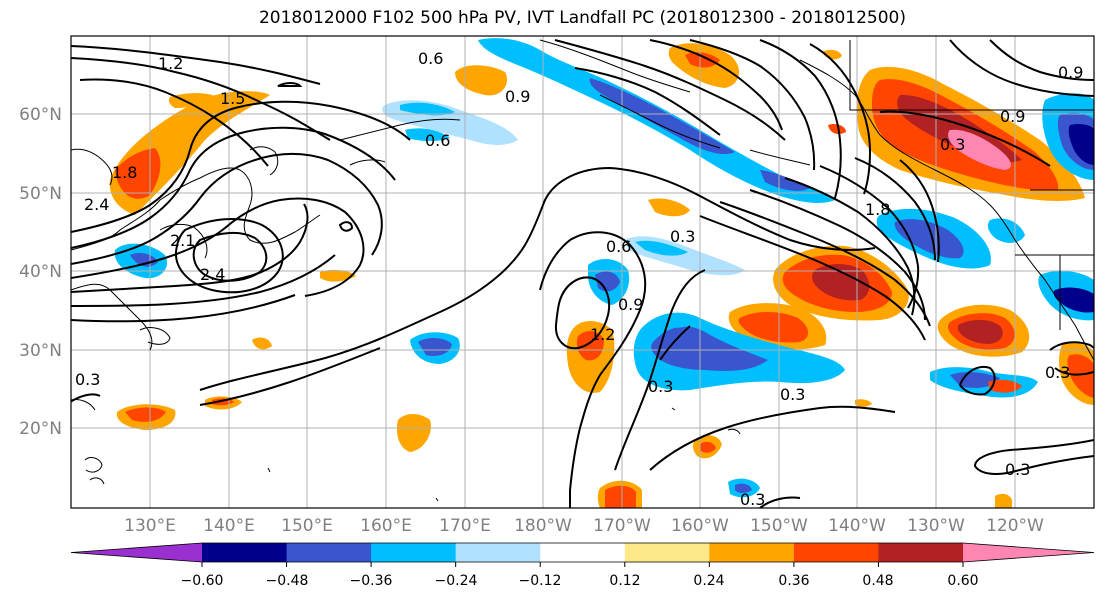 The height and width of the screenshot is (601, 1105). What do you see at coordinates (962, 581) in the screenshot?
I see `colorbar-tick-label: 0.60` at bounding box center [962, 581].